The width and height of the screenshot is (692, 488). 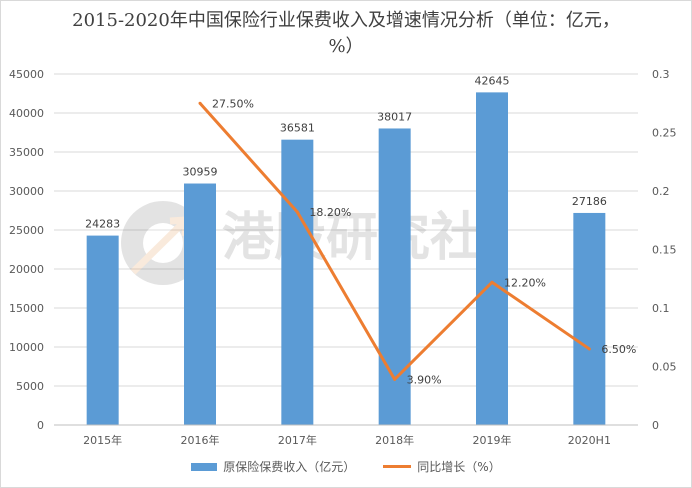 What do you see at coordinates (459, 467) in the screenshot?
I see `legend-label-line: 同比增长（%）` at bounding box center [459, 467].